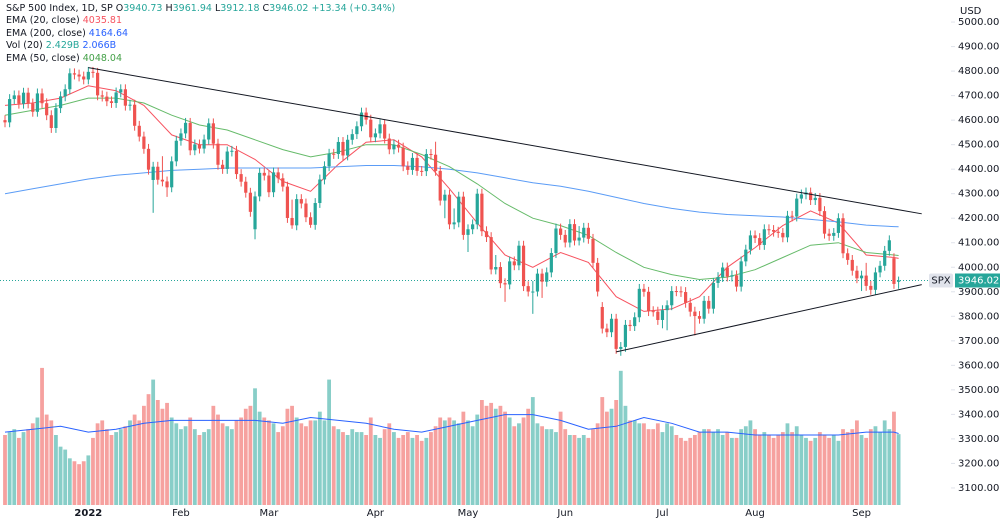 The width and height of the screenshot is (1000, 524). What do you see at coordinates (88, 513) in the screenshot?
I see `x-tick-label: 2022` at bounding box center [88, 513].